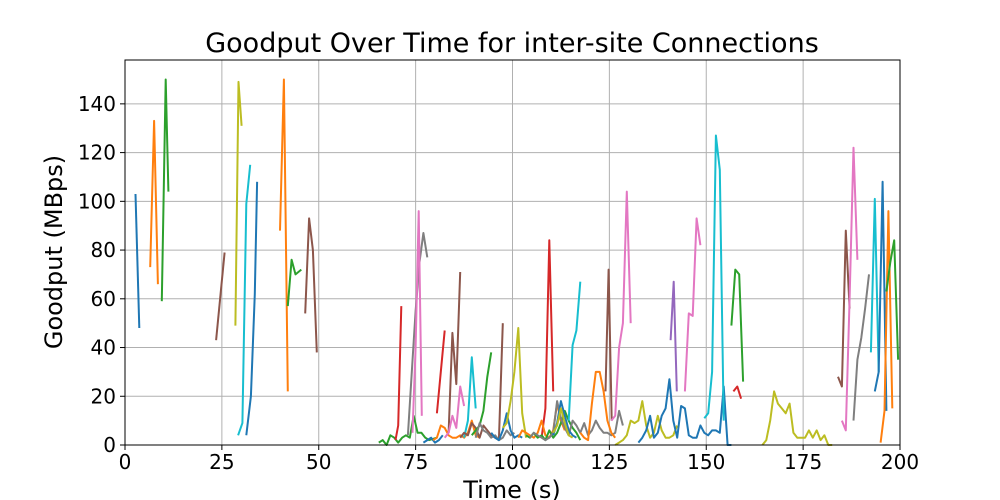 The image size is (1000, 500). What do you see at coordinates (609, 462) in the screenshot?
I see `x-tick-label: 125` at bounding box center [609, 462].